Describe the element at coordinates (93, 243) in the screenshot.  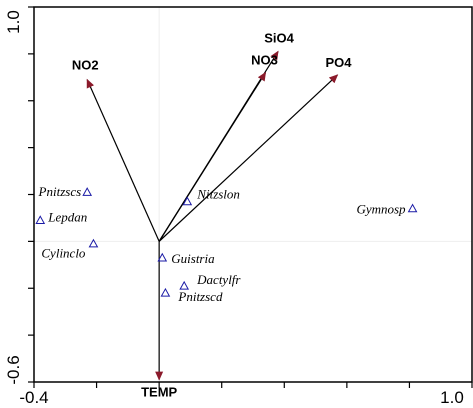
I see `species-marker-cylinclo` at that location.